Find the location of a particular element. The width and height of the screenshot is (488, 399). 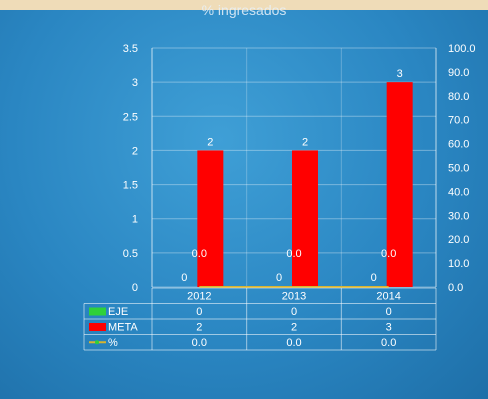

y2-tick-label: 90.0 is located at coordinates (458, 73).